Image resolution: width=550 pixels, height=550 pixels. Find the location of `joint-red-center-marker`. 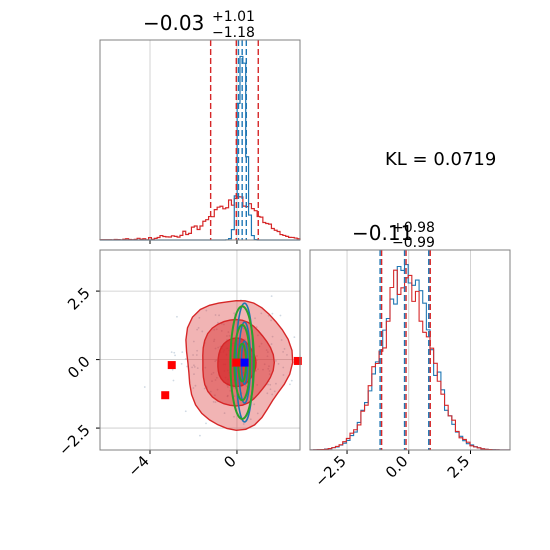

joint-red-center-marker is located at coordinates (236, 362).